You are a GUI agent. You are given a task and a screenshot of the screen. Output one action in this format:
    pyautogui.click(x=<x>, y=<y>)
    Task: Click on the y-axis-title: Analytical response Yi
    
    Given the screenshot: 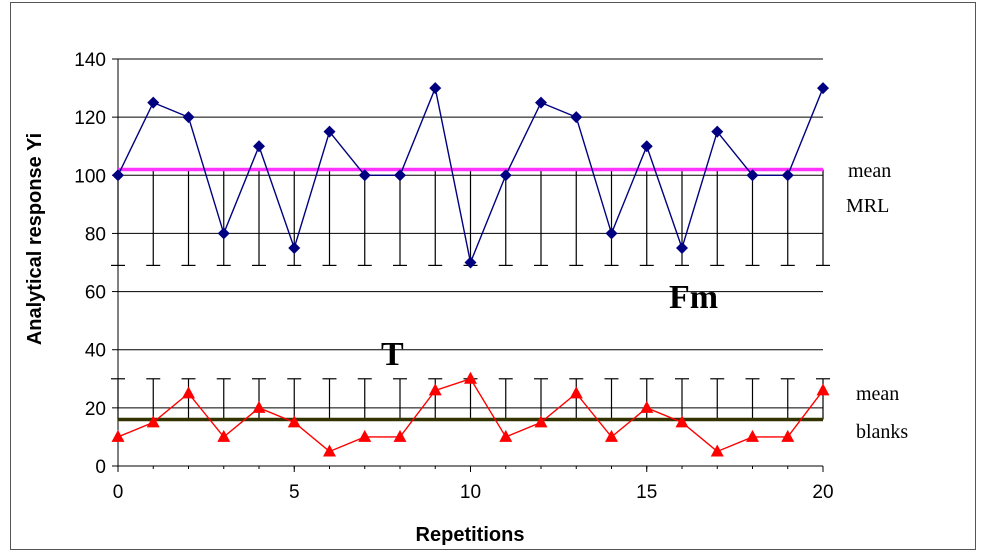 What is the action you would take?
    pyautogui.click(x=35, y=239)
    